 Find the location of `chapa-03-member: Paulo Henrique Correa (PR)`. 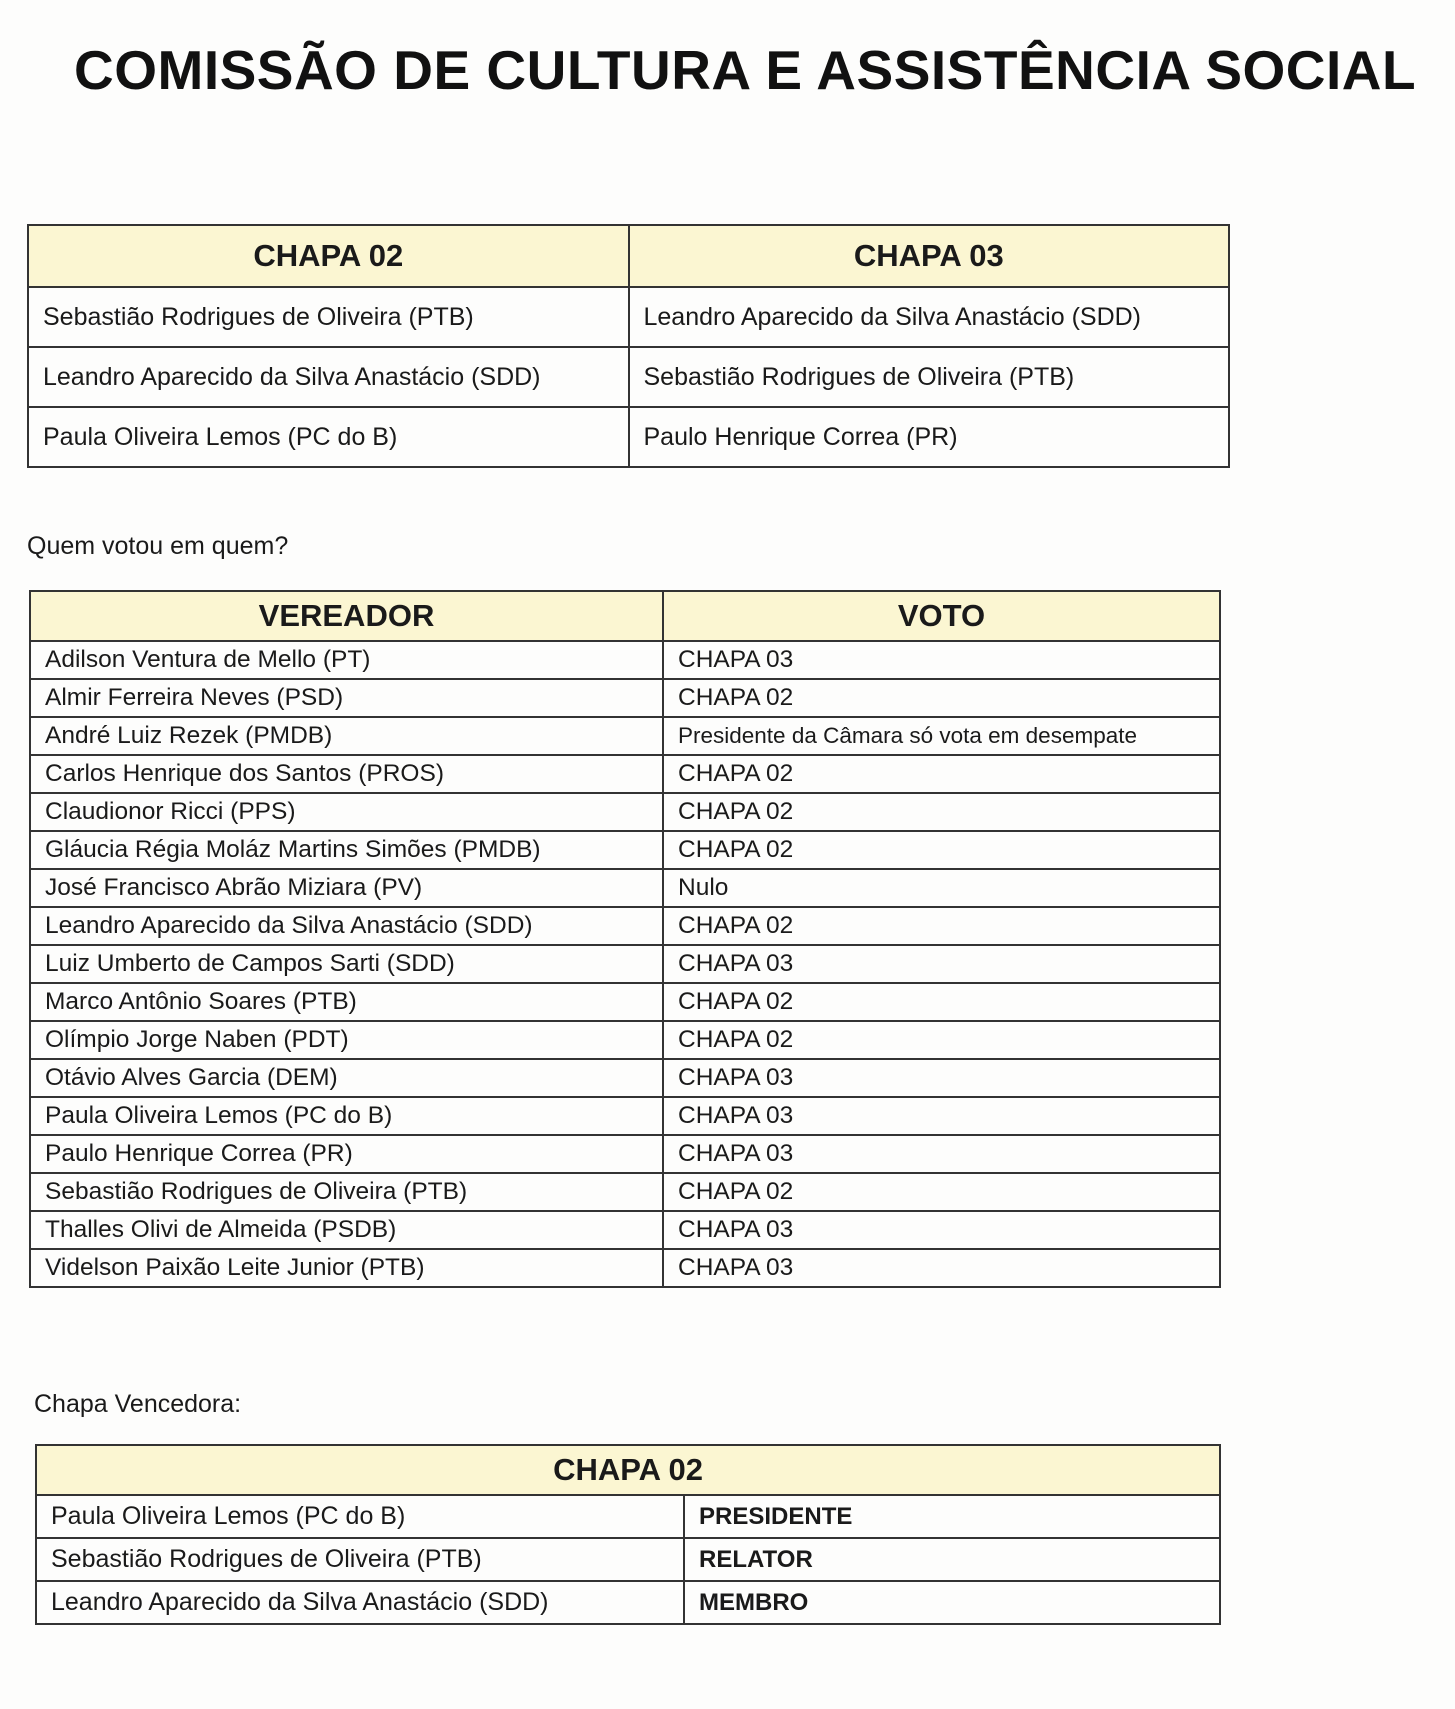

chapa-03-member: Paulo Henrique Correa (PR) is located at coordinates (928, 437).